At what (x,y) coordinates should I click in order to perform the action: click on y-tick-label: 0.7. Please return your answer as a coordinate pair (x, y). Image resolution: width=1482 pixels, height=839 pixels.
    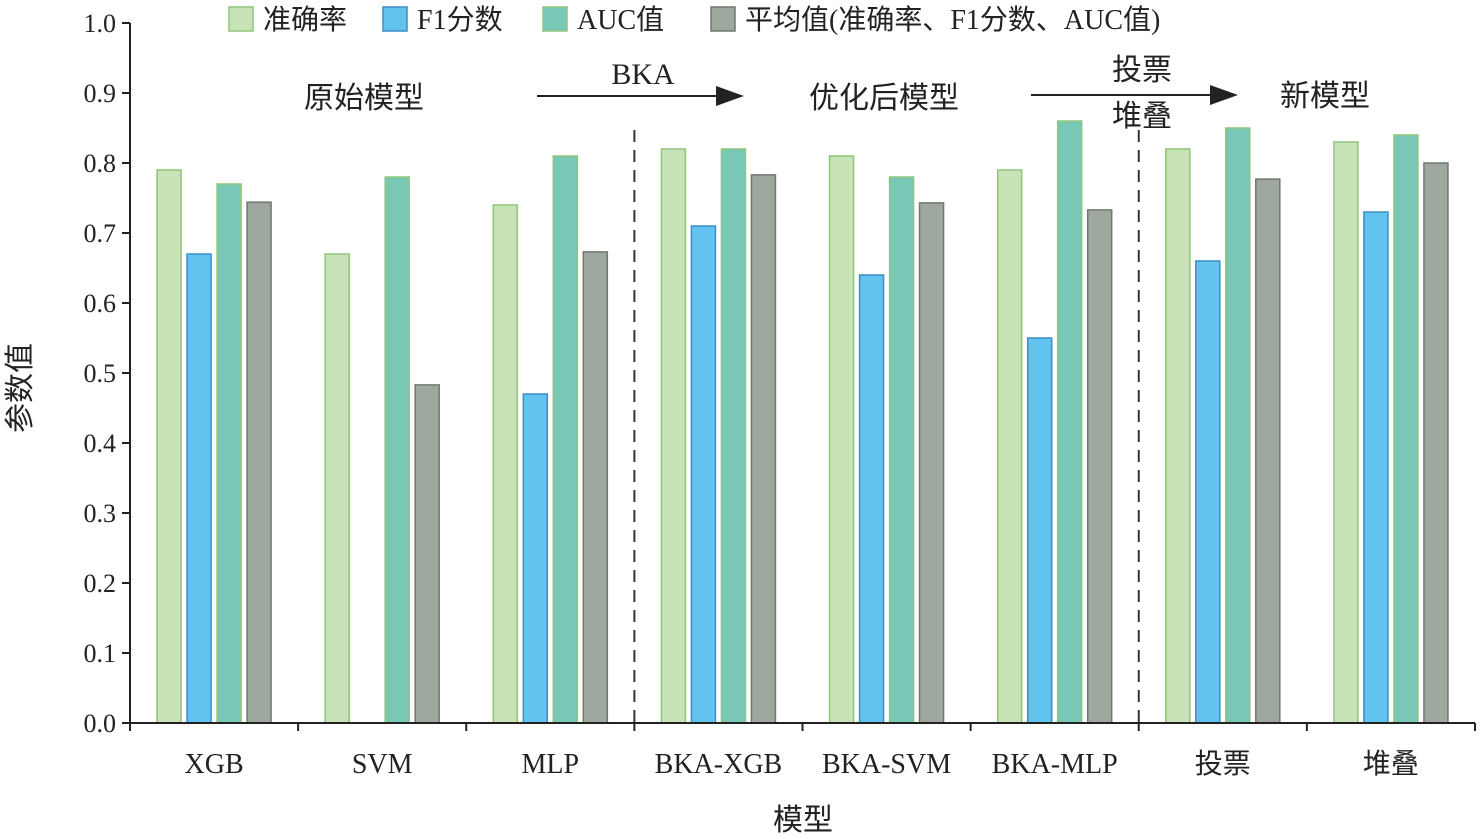
    Looking at the image, I should click on (100, 233).